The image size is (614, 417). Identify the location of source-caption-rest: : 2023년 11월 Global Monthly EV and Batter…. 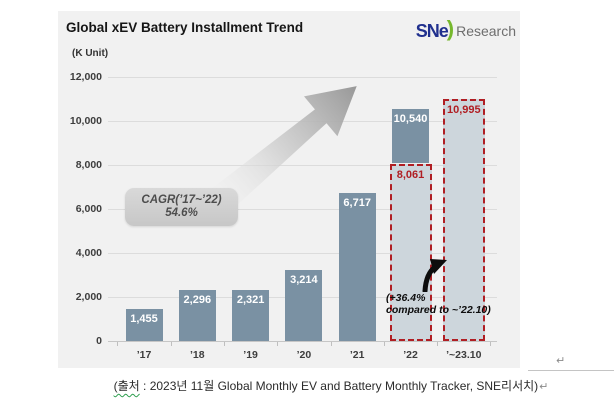
(339, 386).